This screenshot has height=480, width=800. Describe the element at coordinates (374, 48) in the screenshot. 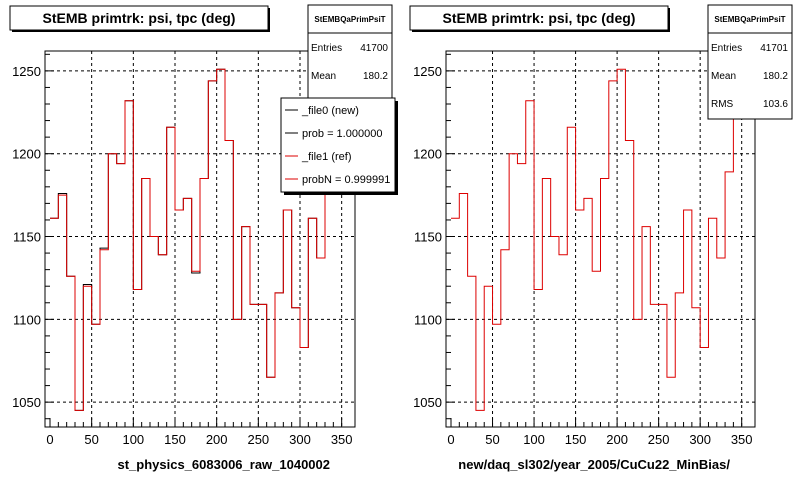

I see `stats-value-entries: 41700` at that location.